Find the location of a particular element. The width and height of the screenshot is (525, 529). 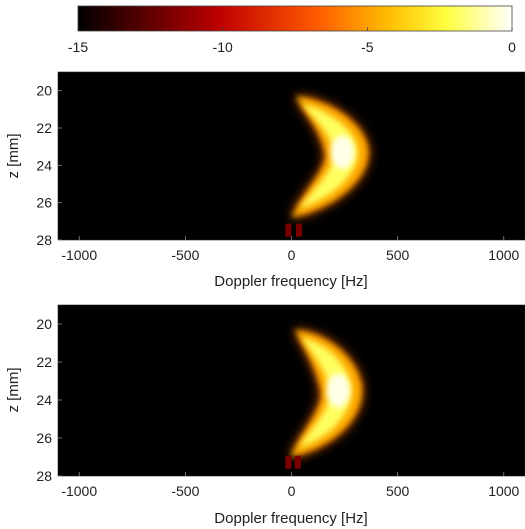

colorbar: -15 -10 -5 0 is located at coordinates (292, 30).